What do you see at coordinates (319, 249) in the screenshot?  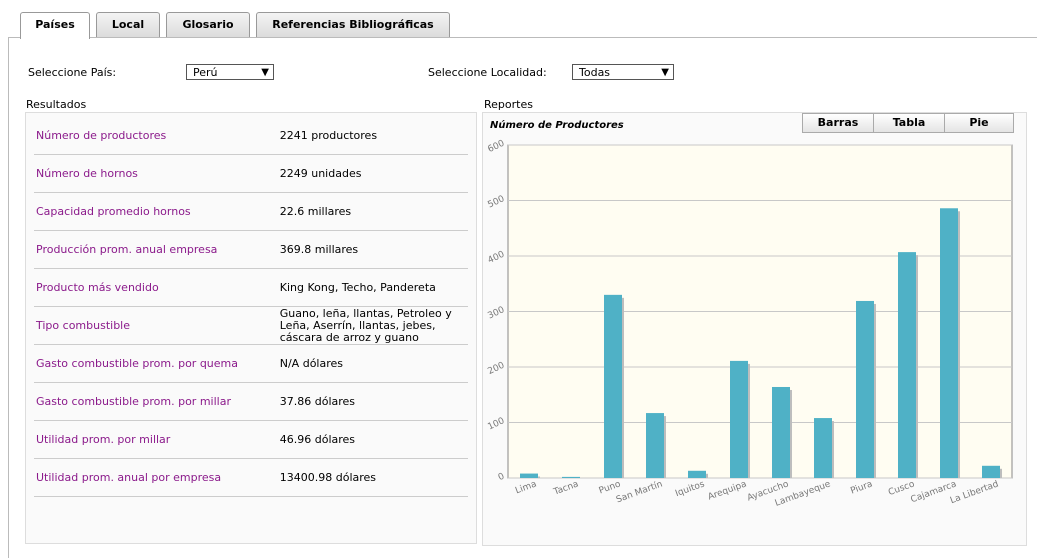 I see `result-value: 369.8 millares` at bounding box center [319, 249].